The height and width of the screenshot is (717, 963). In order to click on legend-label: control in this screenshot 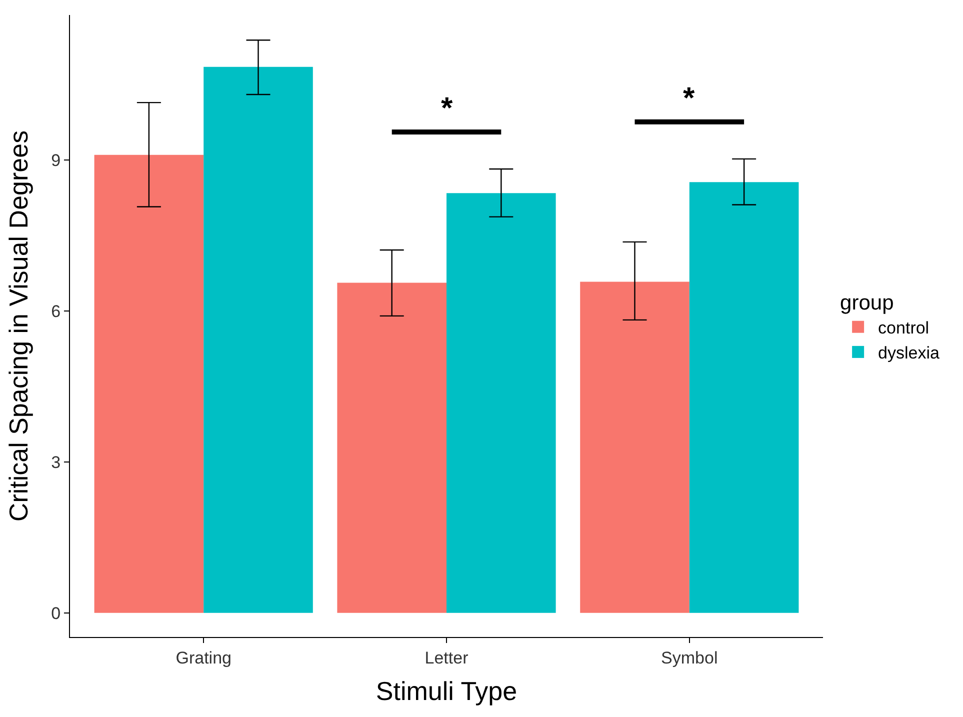, I will do `click(904, 328)`.